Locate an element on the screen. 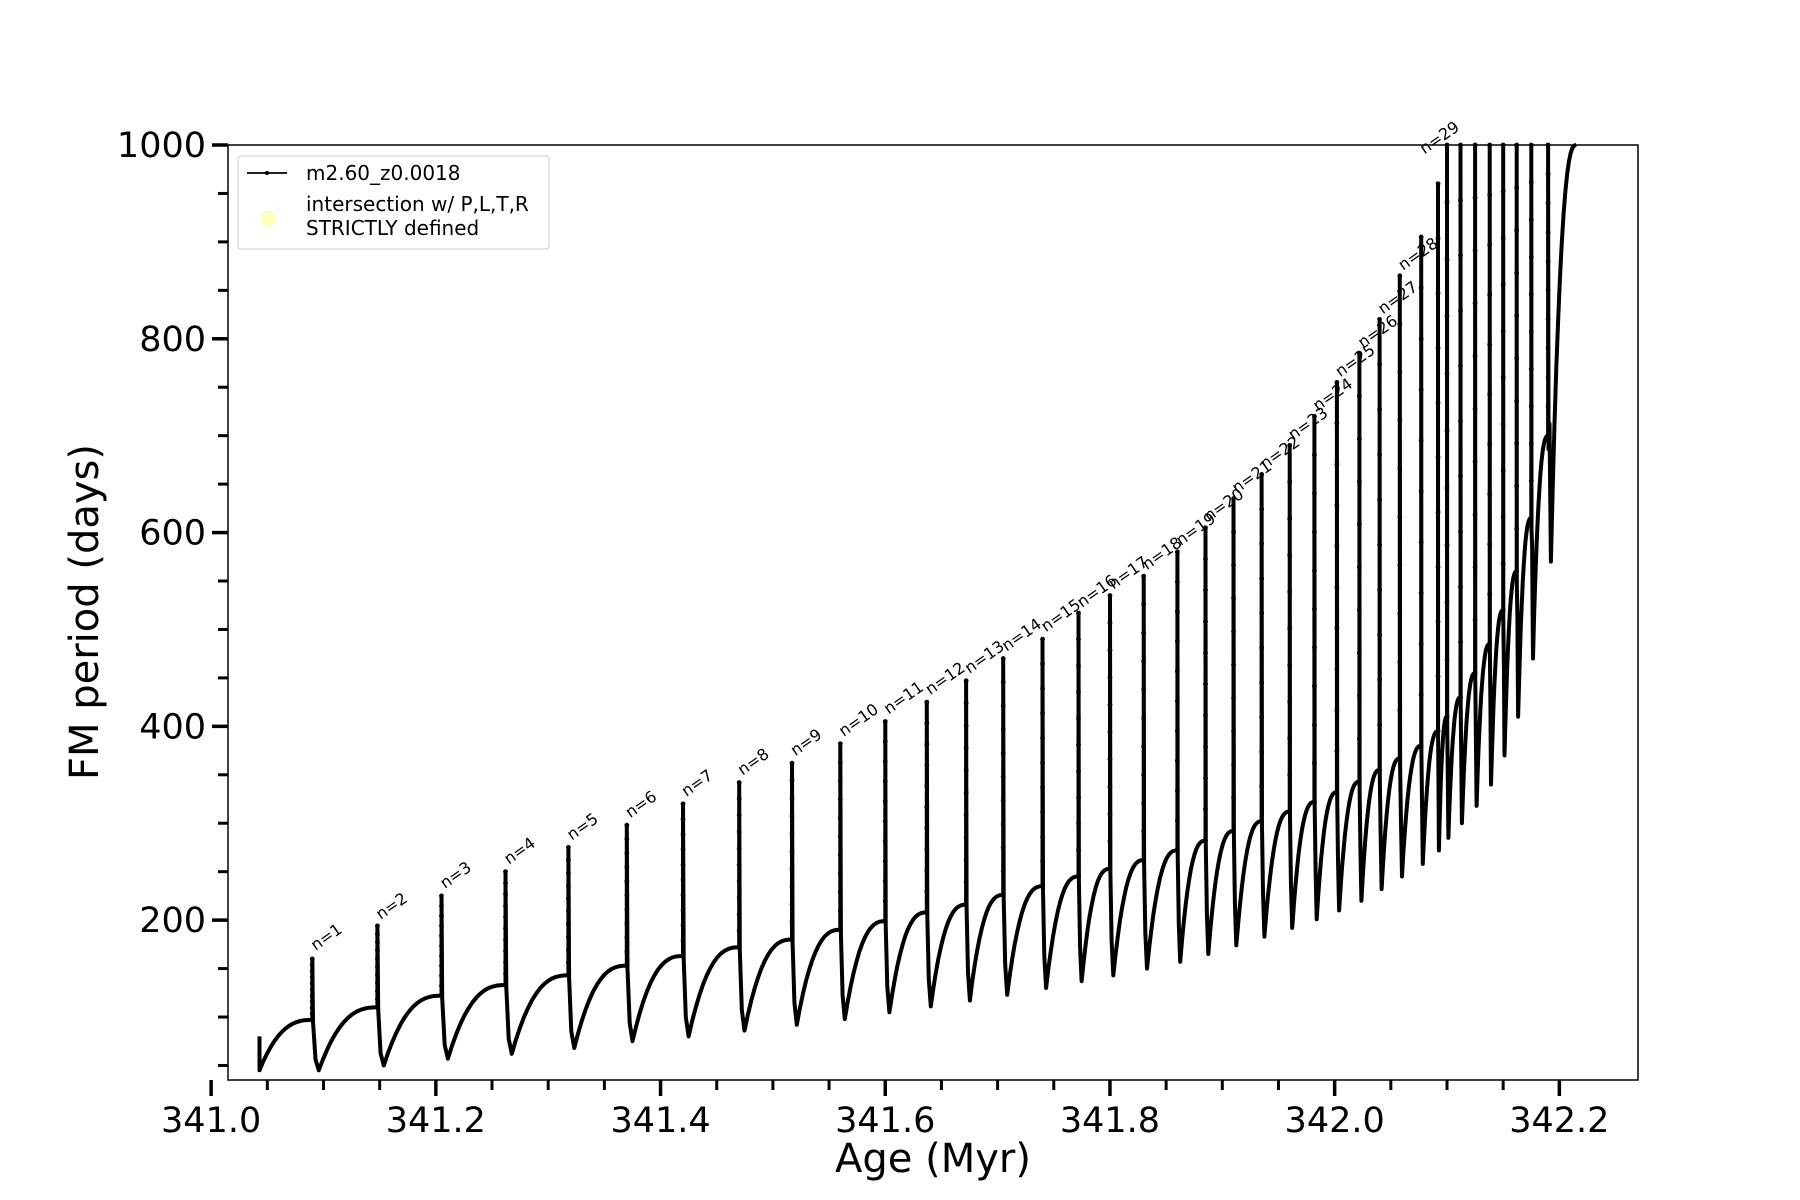  y-tick-label: 200 is located at coordinates (172, 921).